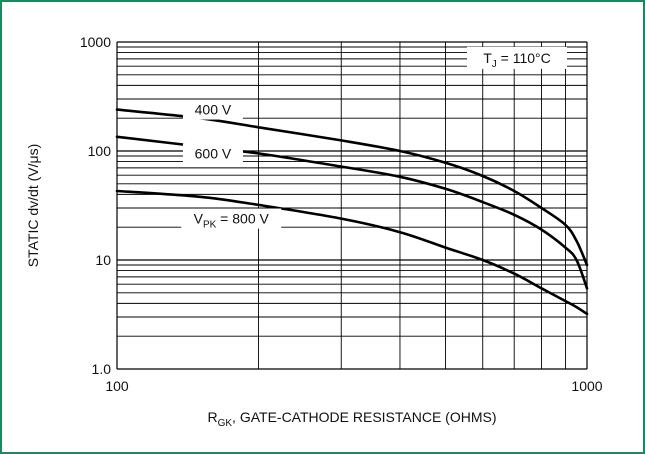 Image resolution: width=645 pixels, height=454 pixels. Describe the element at coordinates (586, 386) in the screenshot. I see `x-tick-label: 1000` at that location.